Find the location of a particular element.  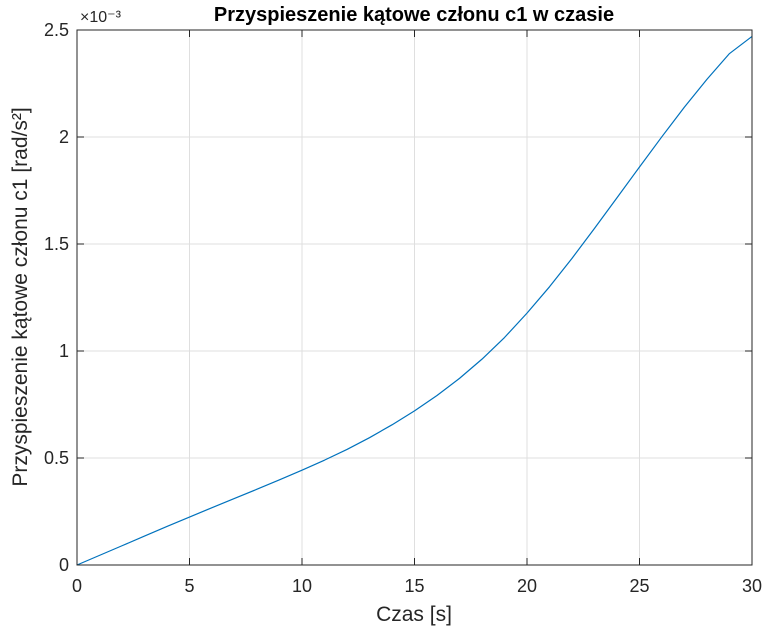

y-tick-label: 2 is located at coordinates (64, 137).